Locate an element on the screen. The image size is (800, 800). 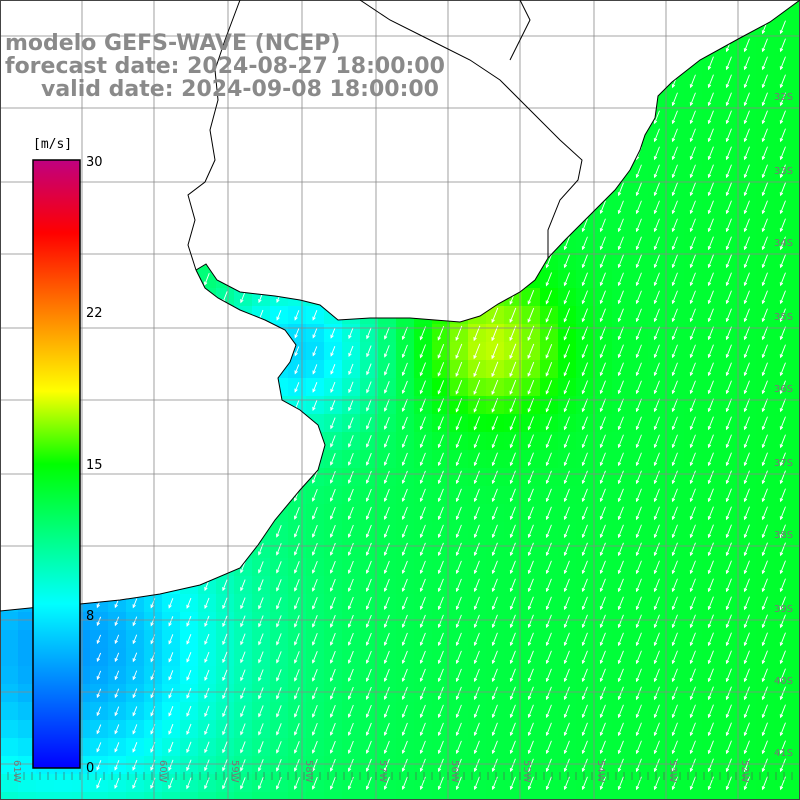
title-model: modelo GEFS-WAVE (NCEP) is located at coordinates (172, 43).